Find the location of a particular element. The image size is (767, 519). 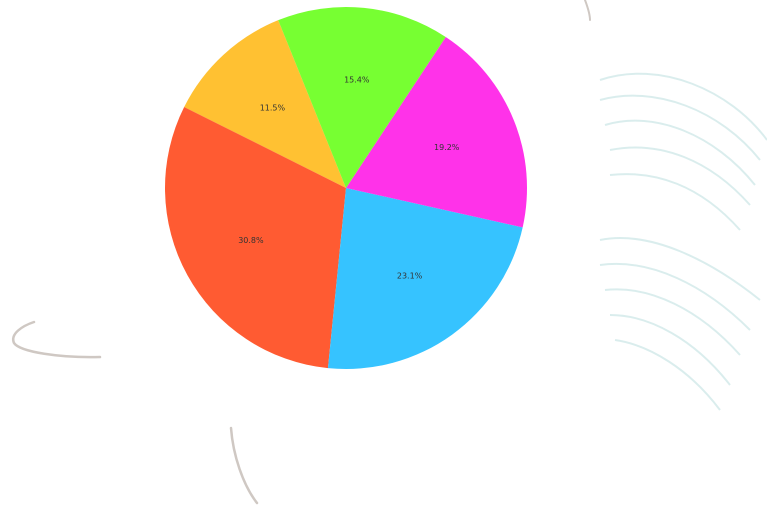

slice-percent-label: 23.1% is located at coordinates (410, 276).